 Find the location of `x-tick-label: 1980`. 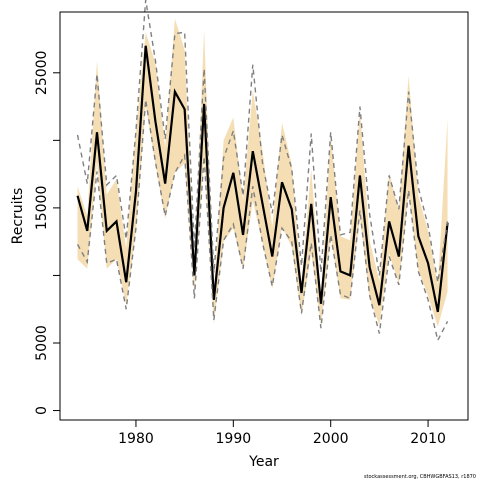

x-tick-label: 1980 is located at coordinates (136, 439).